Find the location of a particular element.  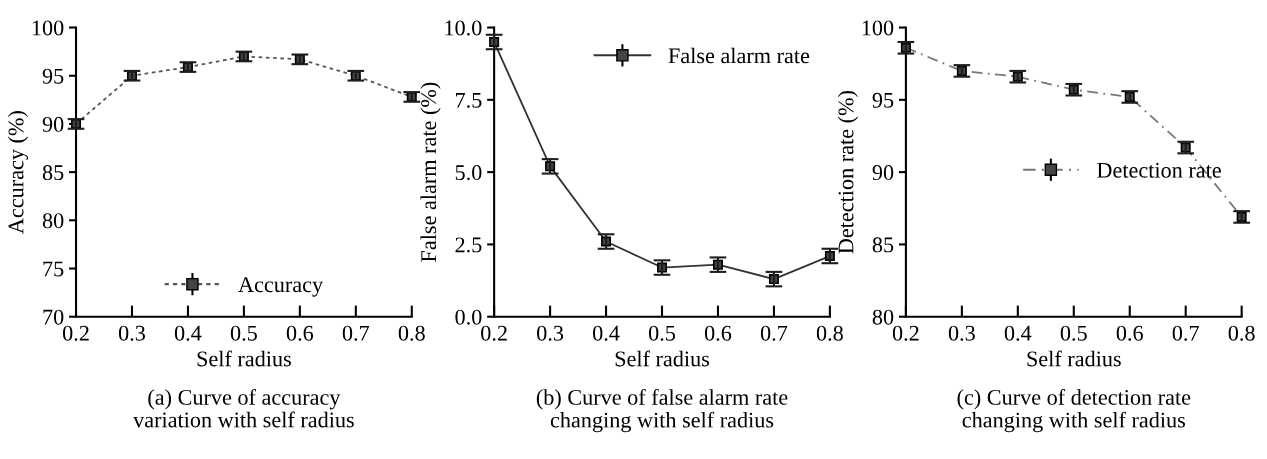

legend-label: False alarm rate is located at coordinates (739, 55).